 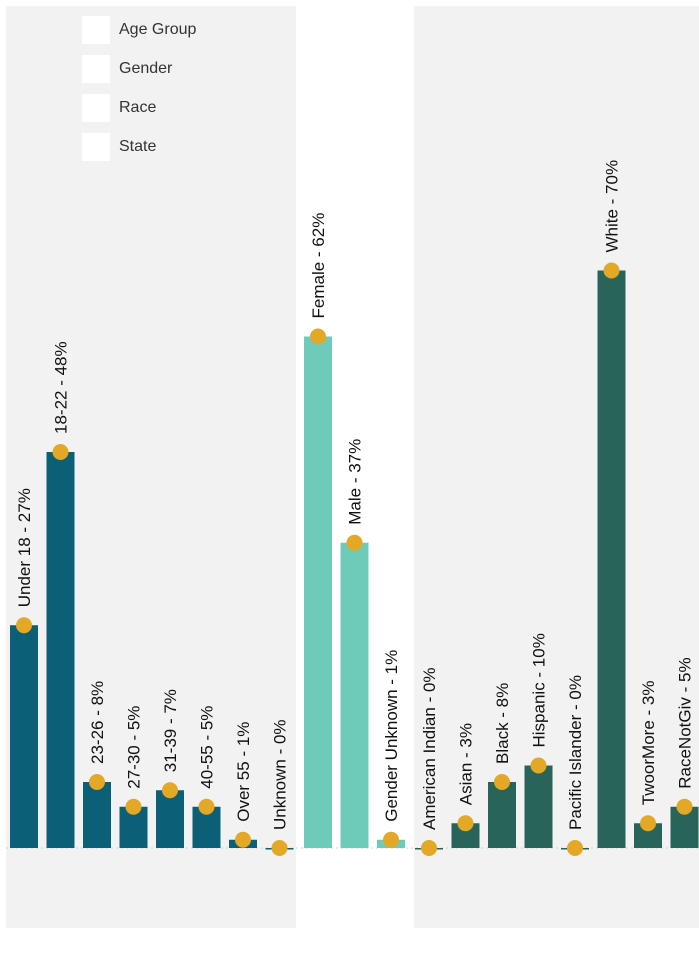 I want to click on bar-label: Male - 37%, so click(x=355, y=482).